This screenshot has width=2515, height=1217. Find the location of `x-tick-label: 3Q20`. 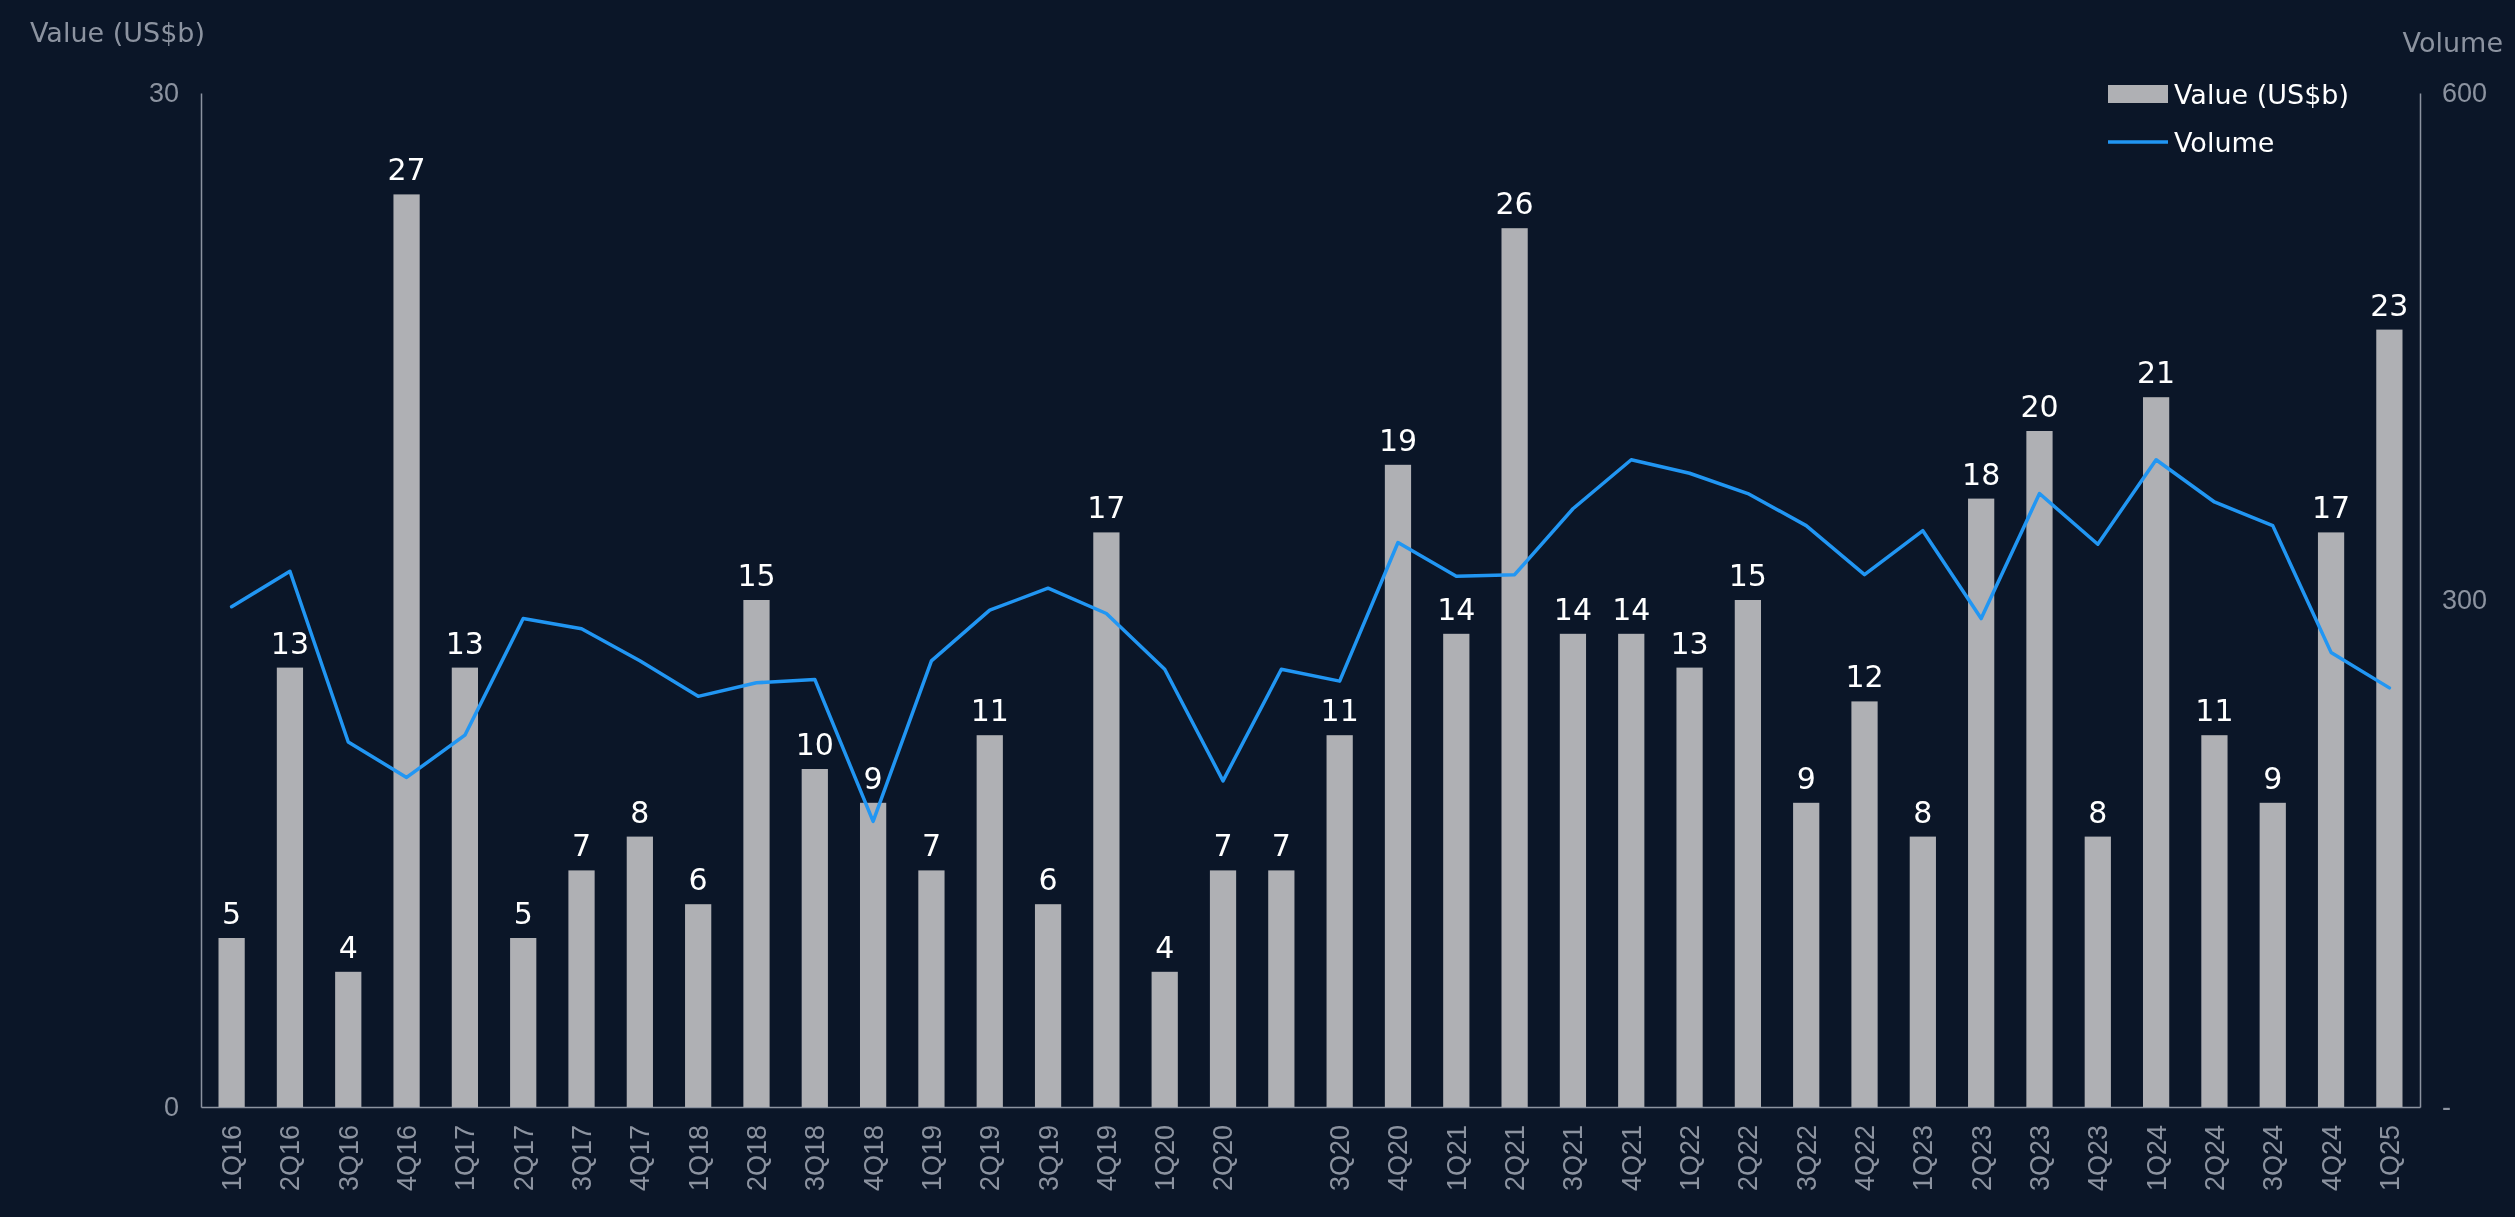

x-tick-label: 3Q20 is located at coordinates (1340, 1158).